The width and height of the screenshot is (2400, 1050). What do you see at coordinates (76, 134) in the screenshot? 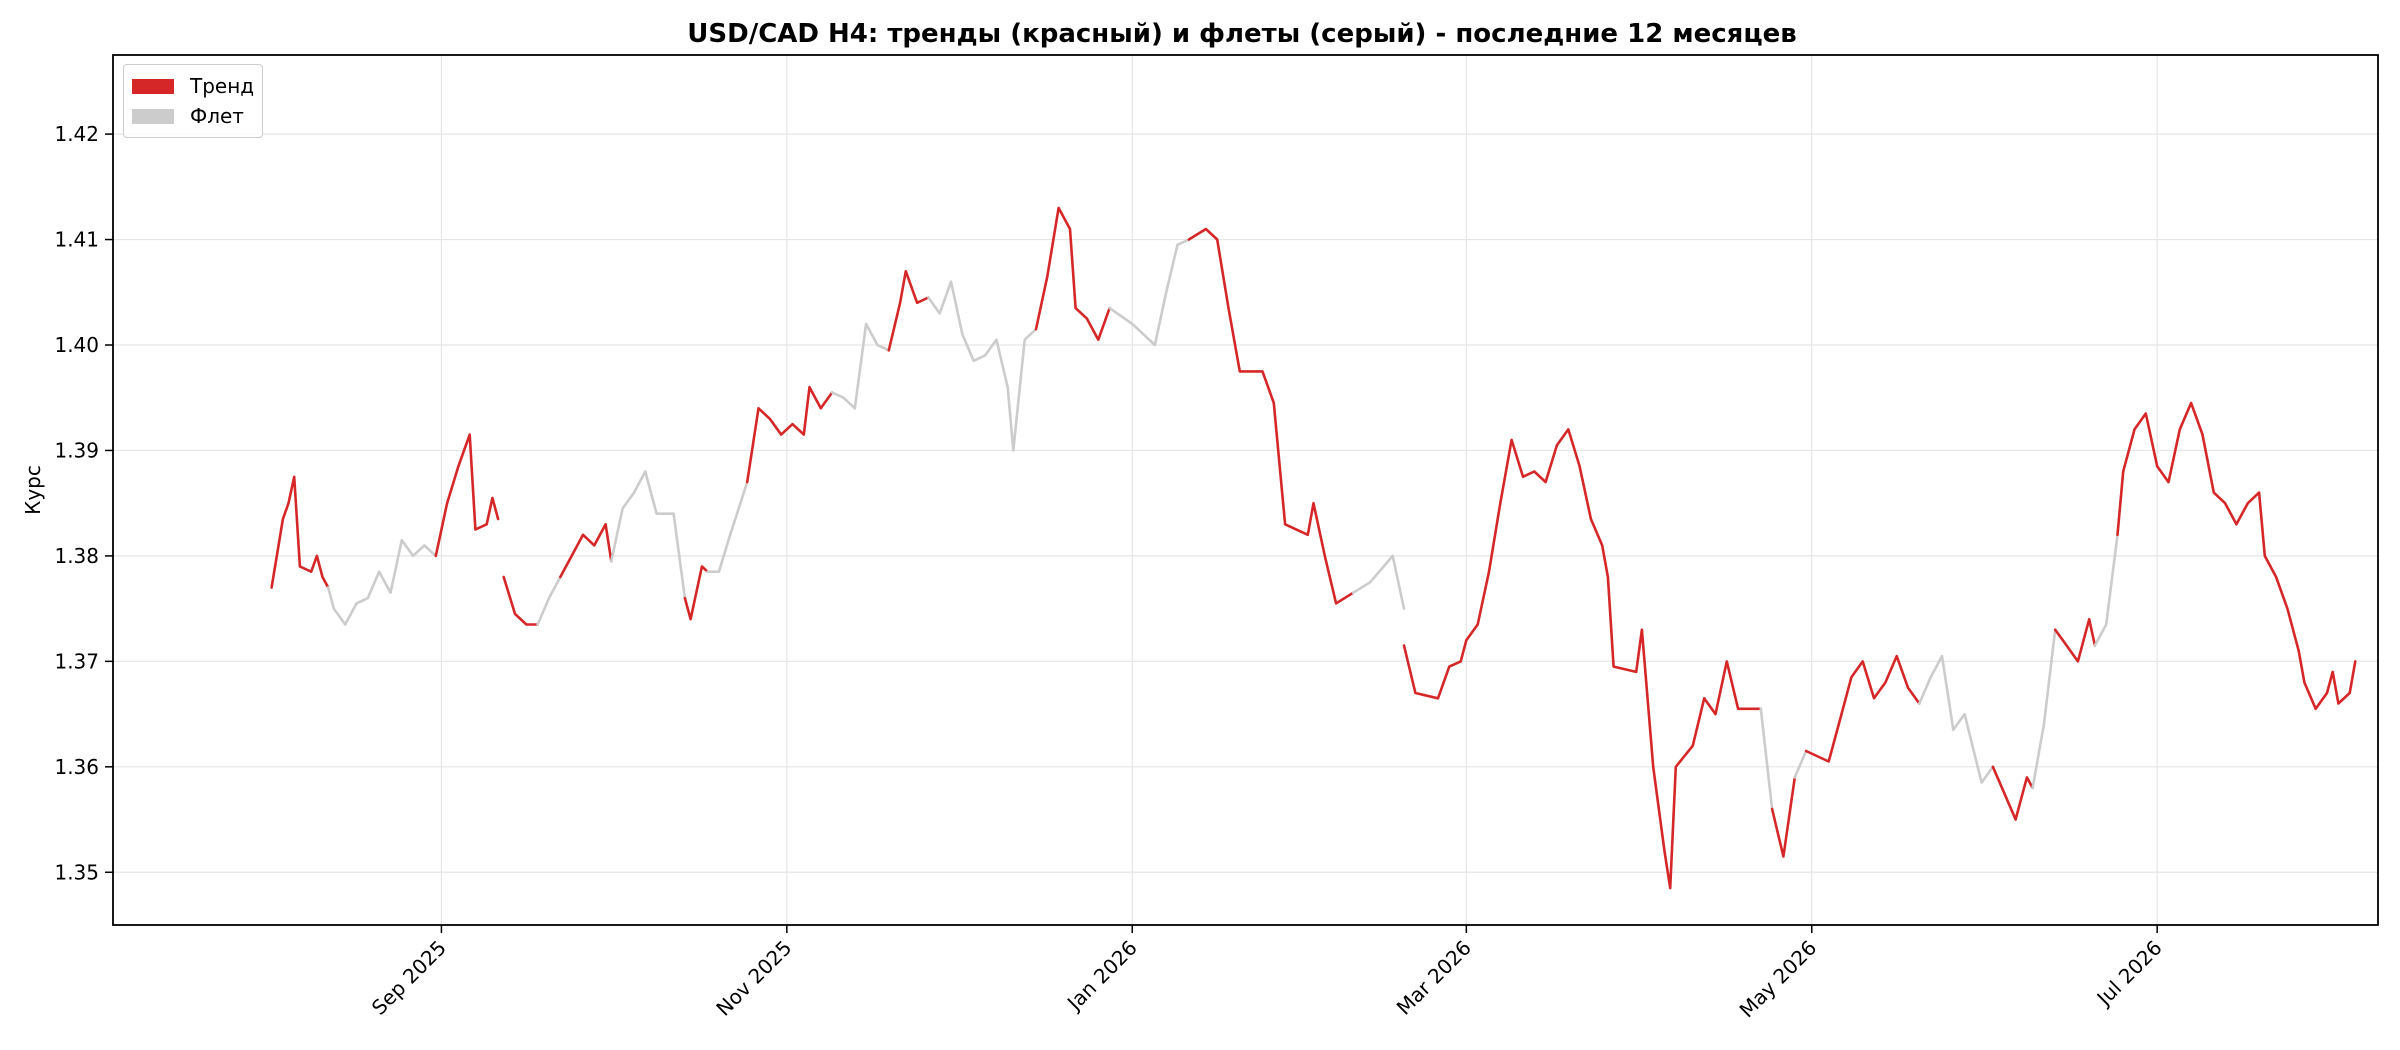
I see `y-tick-label: 1.42` at bounding box center [76, 134].